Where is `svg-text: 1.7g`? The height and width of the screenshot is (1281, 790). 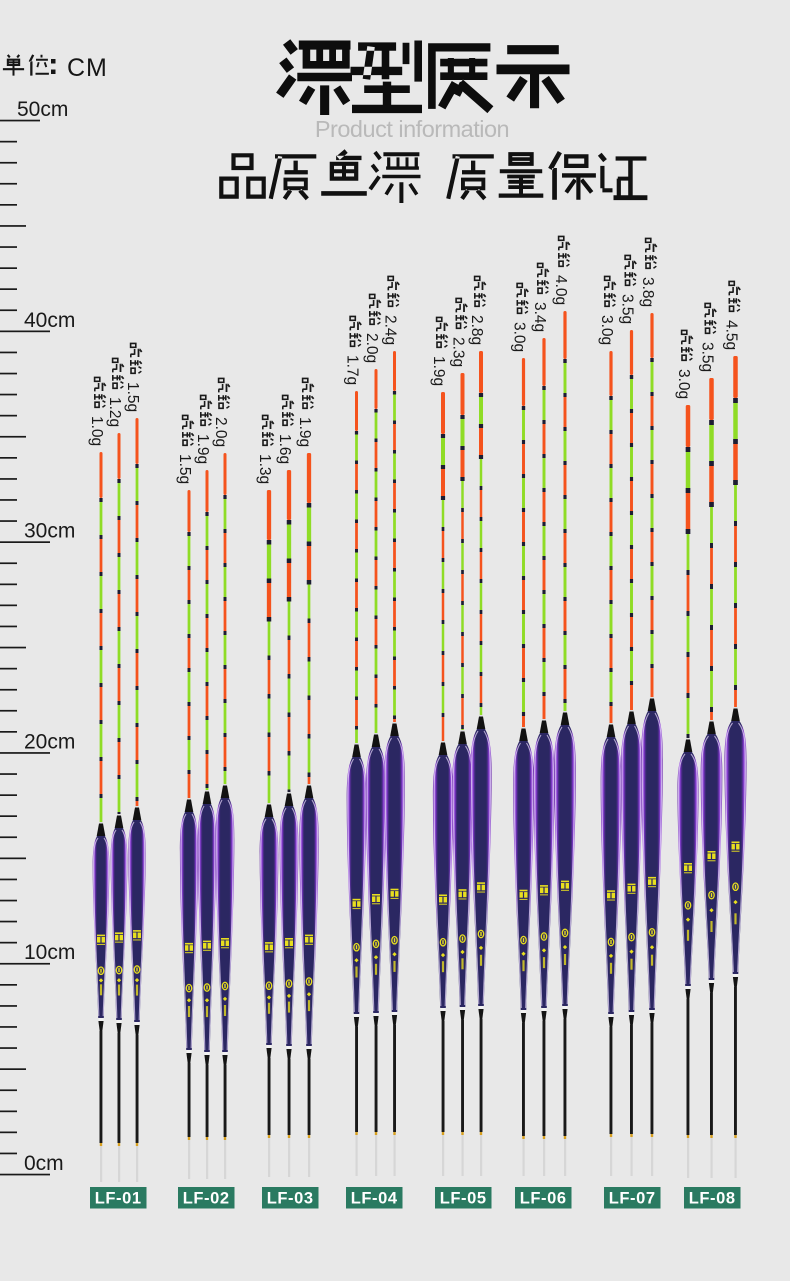 svg-text: 1.7g is located at coordinates (352, 370).